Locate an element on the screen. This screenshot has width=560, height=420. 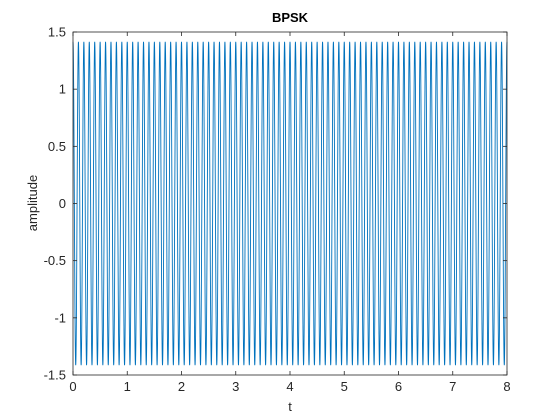
y-tick-label: -1 is located at coordinates (60, 317).